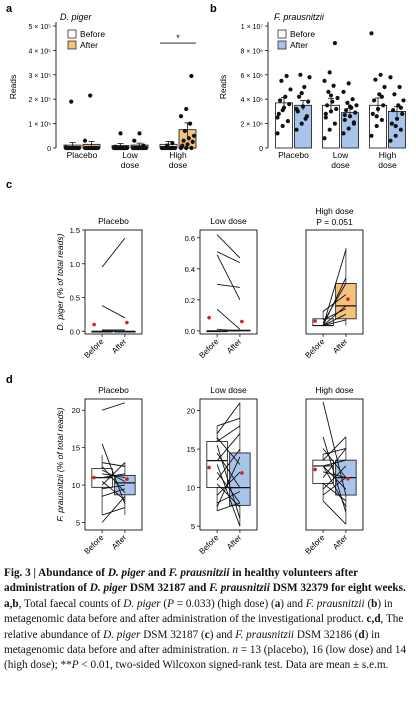 This screenshot has width=416, height=703. What do you see at coordinates (213, 9) in the screenshot?
I see `panel-label: b` at bounding box center [213, 9].